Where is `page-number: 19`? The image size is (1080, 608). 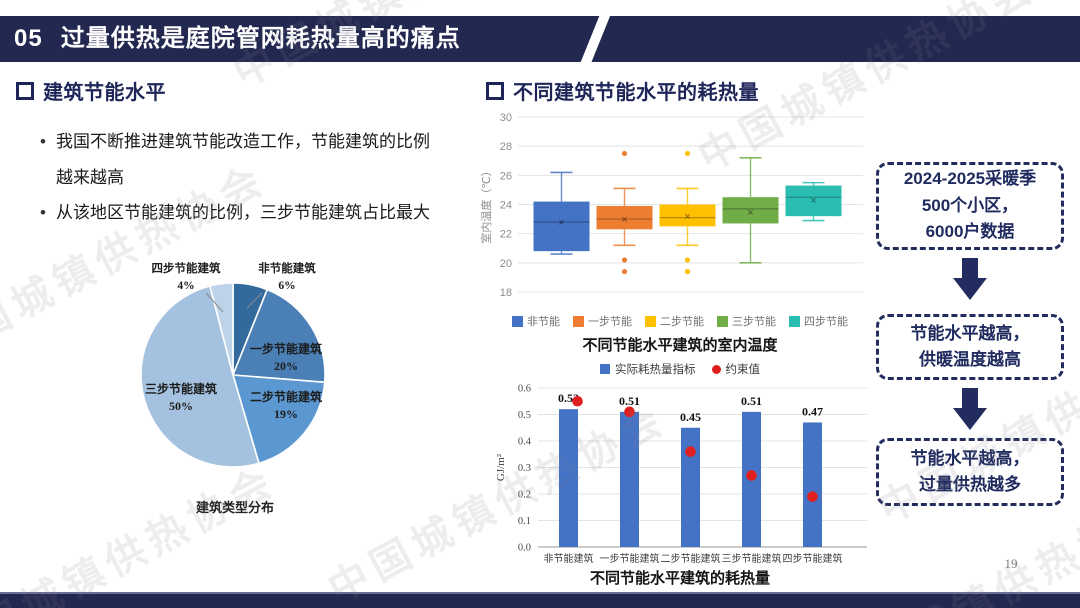
page-number: 19 is located at coordinates (1011, 563).